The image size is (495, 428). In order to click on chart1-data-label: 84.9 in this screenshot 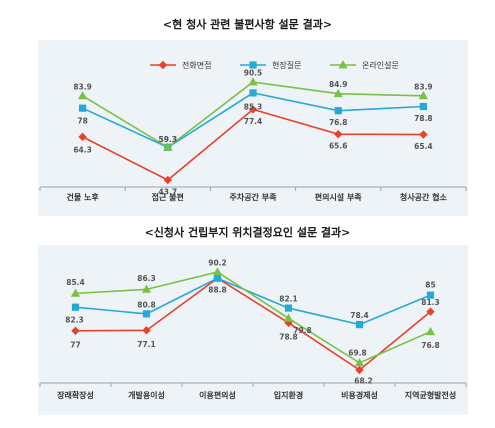, I will do `click(338, 84)`.